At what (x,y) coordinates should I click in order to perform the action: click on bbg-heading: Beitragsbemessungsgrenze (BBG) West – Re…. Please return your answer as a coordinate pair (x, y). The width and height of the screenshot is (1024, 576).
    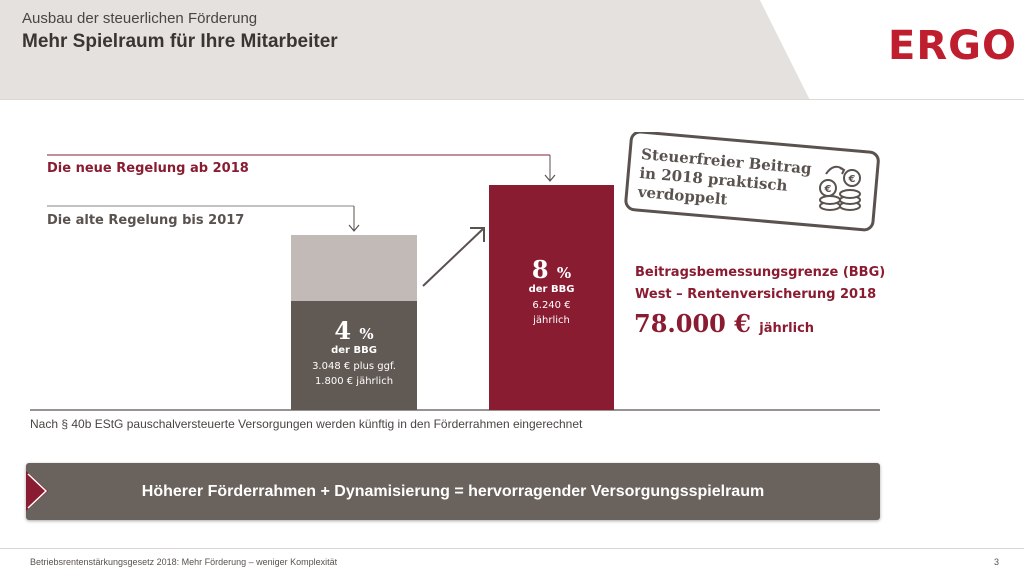
    Looking at the image, I should click on (760, 284).